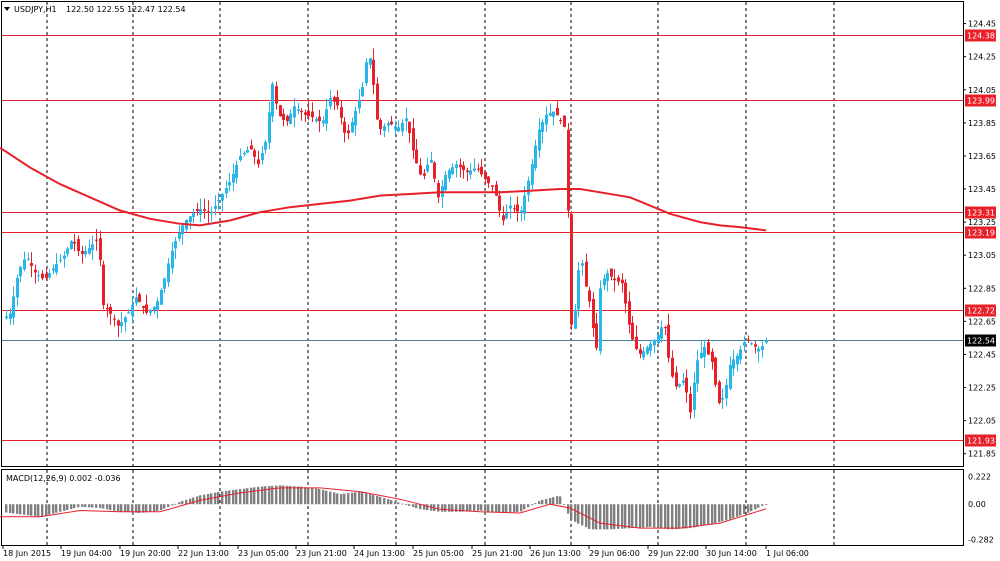  I want to click on bid-tag, so click(980, 340).